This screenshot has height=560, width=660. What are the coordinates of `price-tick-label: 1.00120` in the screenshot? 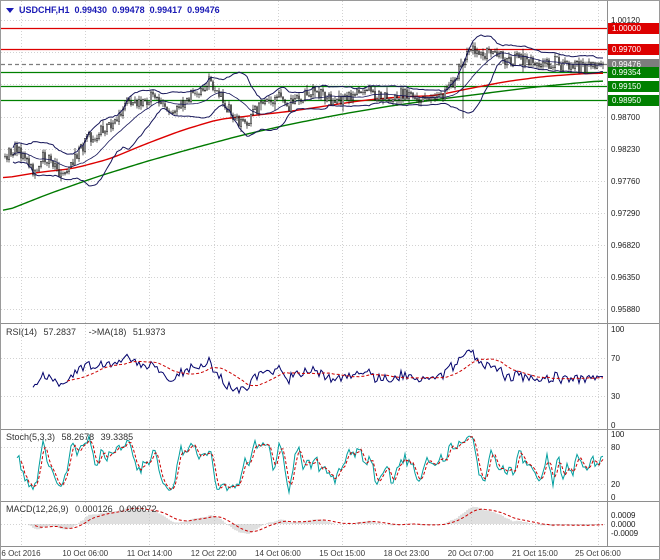 It's located at (625, 21).